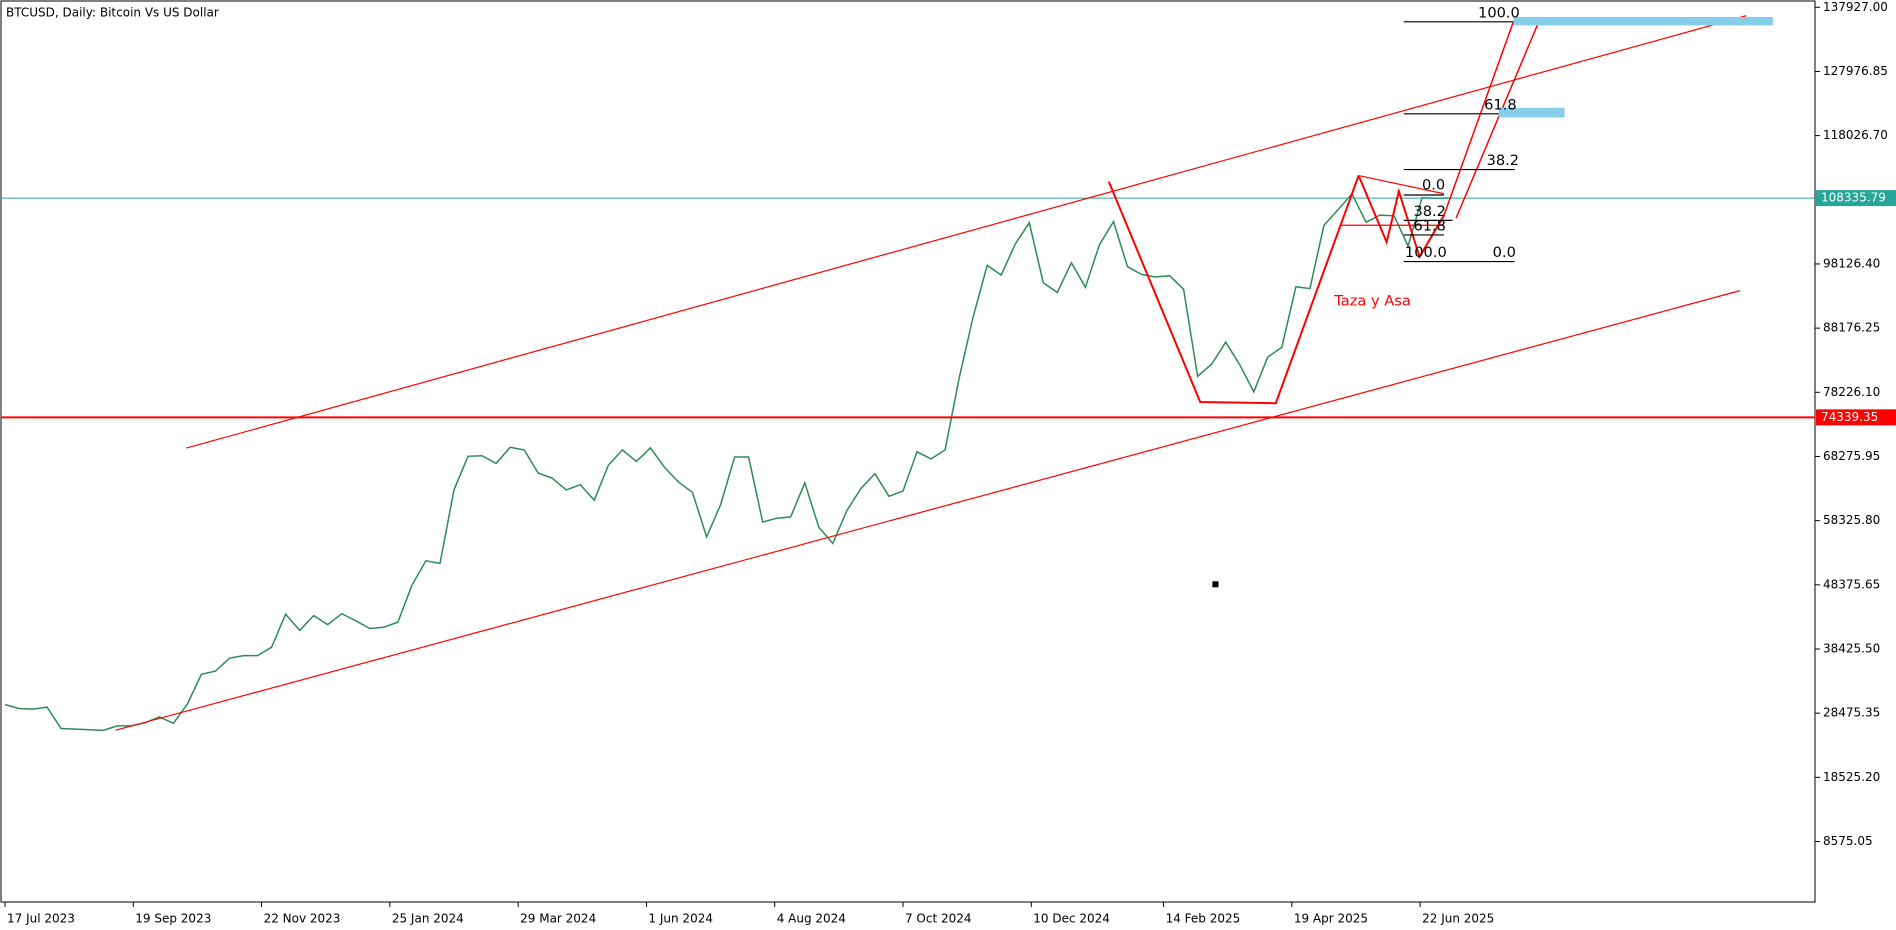 The height and width of the screenshot is (930, 1896). Describe the element at coordinates (302, 919) in the screenshot. I see `x-tick-label: 22 Nov 2023` at that location.